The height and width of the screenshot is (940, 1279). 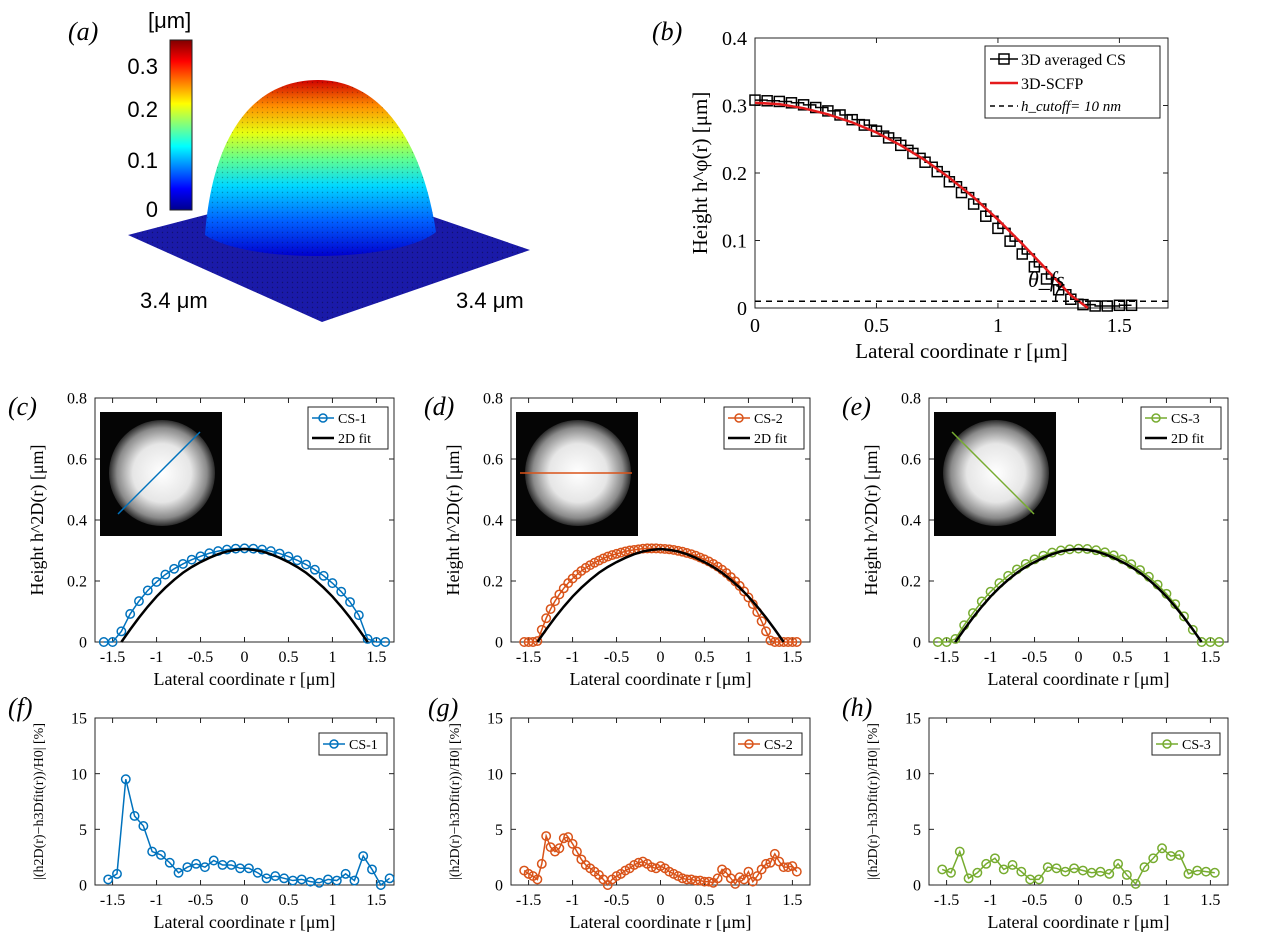 What do you see at coordinates (77, 399) in the screenshot?
I see `y-tick-label: 0.8` at bounding box center [77, 399].